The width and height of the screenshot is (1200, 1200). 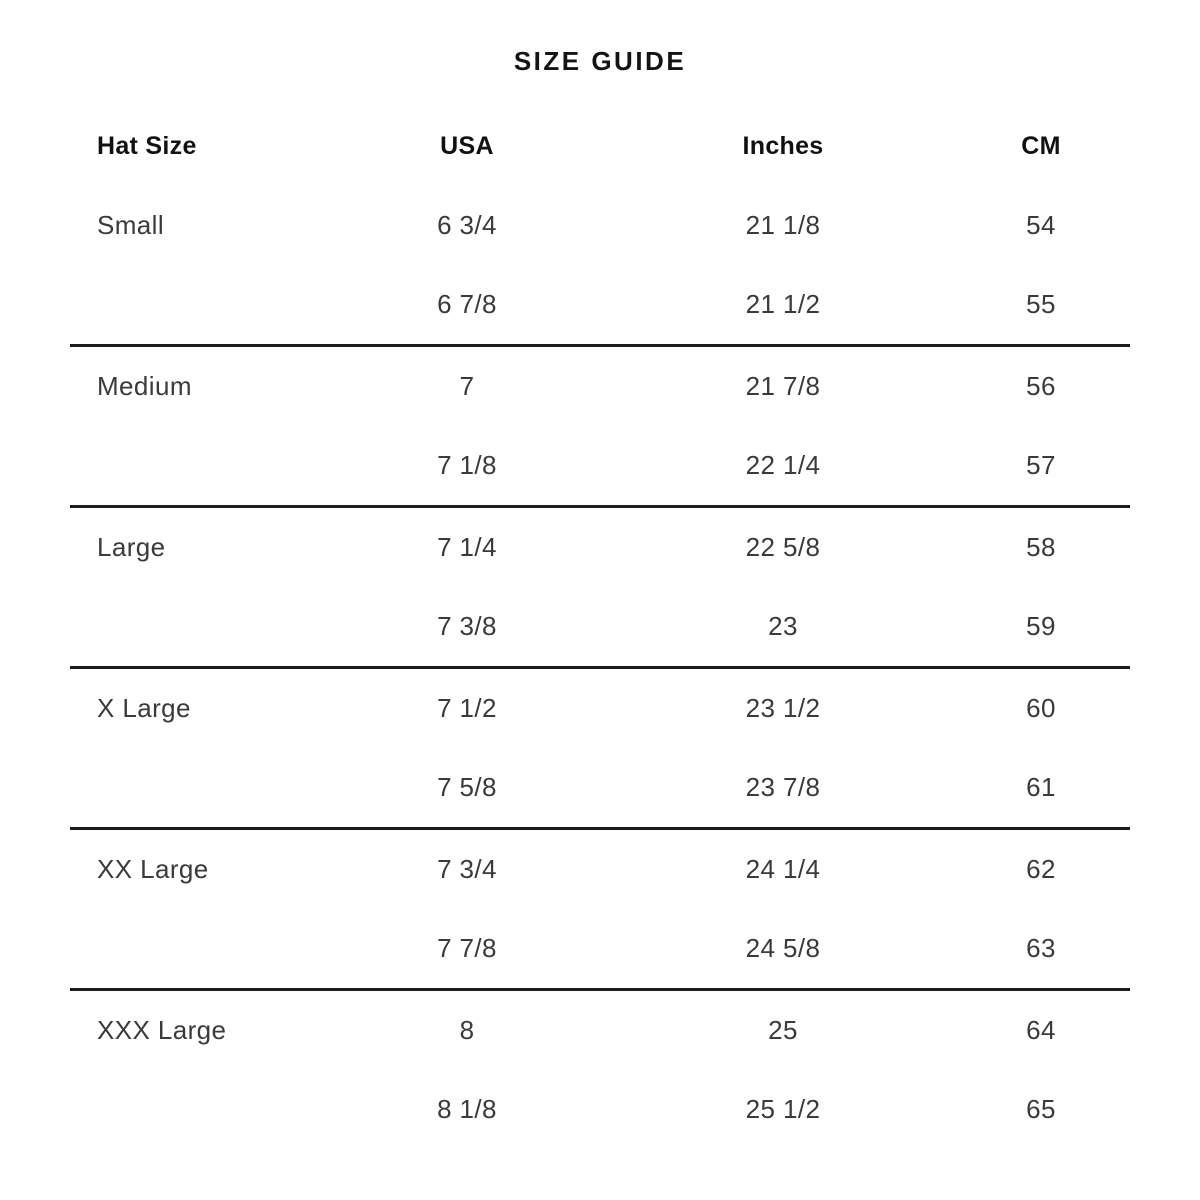 What do you see at coordinates (600, 708) in the screenshot?
I see `table-row: X Large 7 1/2 23 1/2 60` at bounding box center [600, 708].